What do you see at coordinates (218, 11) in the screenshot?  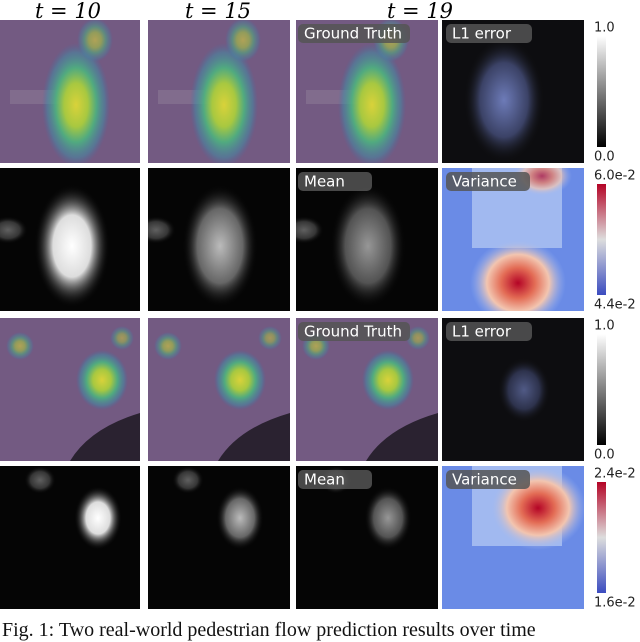 I see `column-header: t = 15` at bounding box center [218, 11].